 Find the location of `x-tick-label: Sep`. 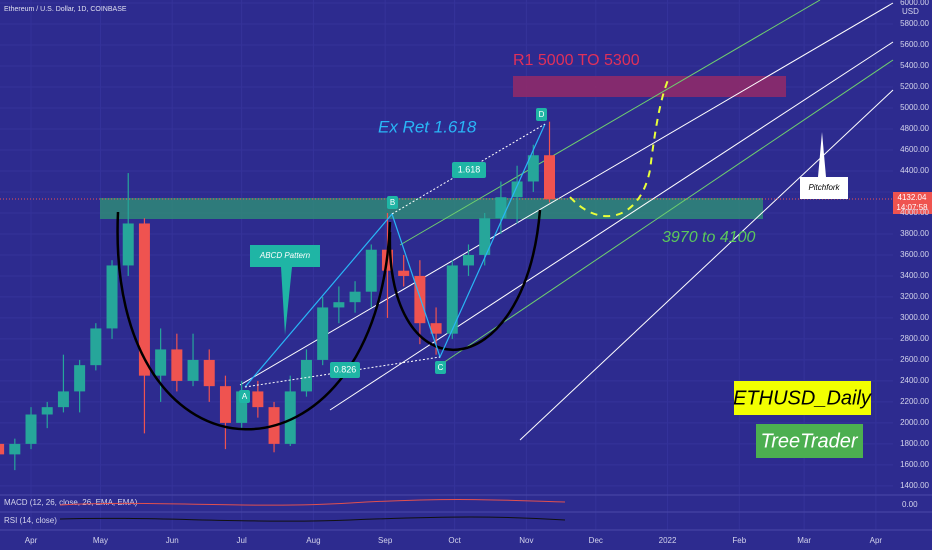

x-tick-label: Sep is located at coordinates (385, 540).